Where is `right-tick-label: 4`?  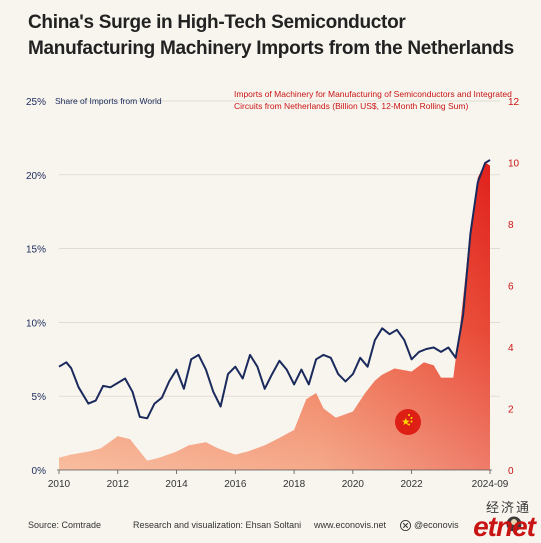
right-tick-label: 4 is located at coordinates (511, 348).